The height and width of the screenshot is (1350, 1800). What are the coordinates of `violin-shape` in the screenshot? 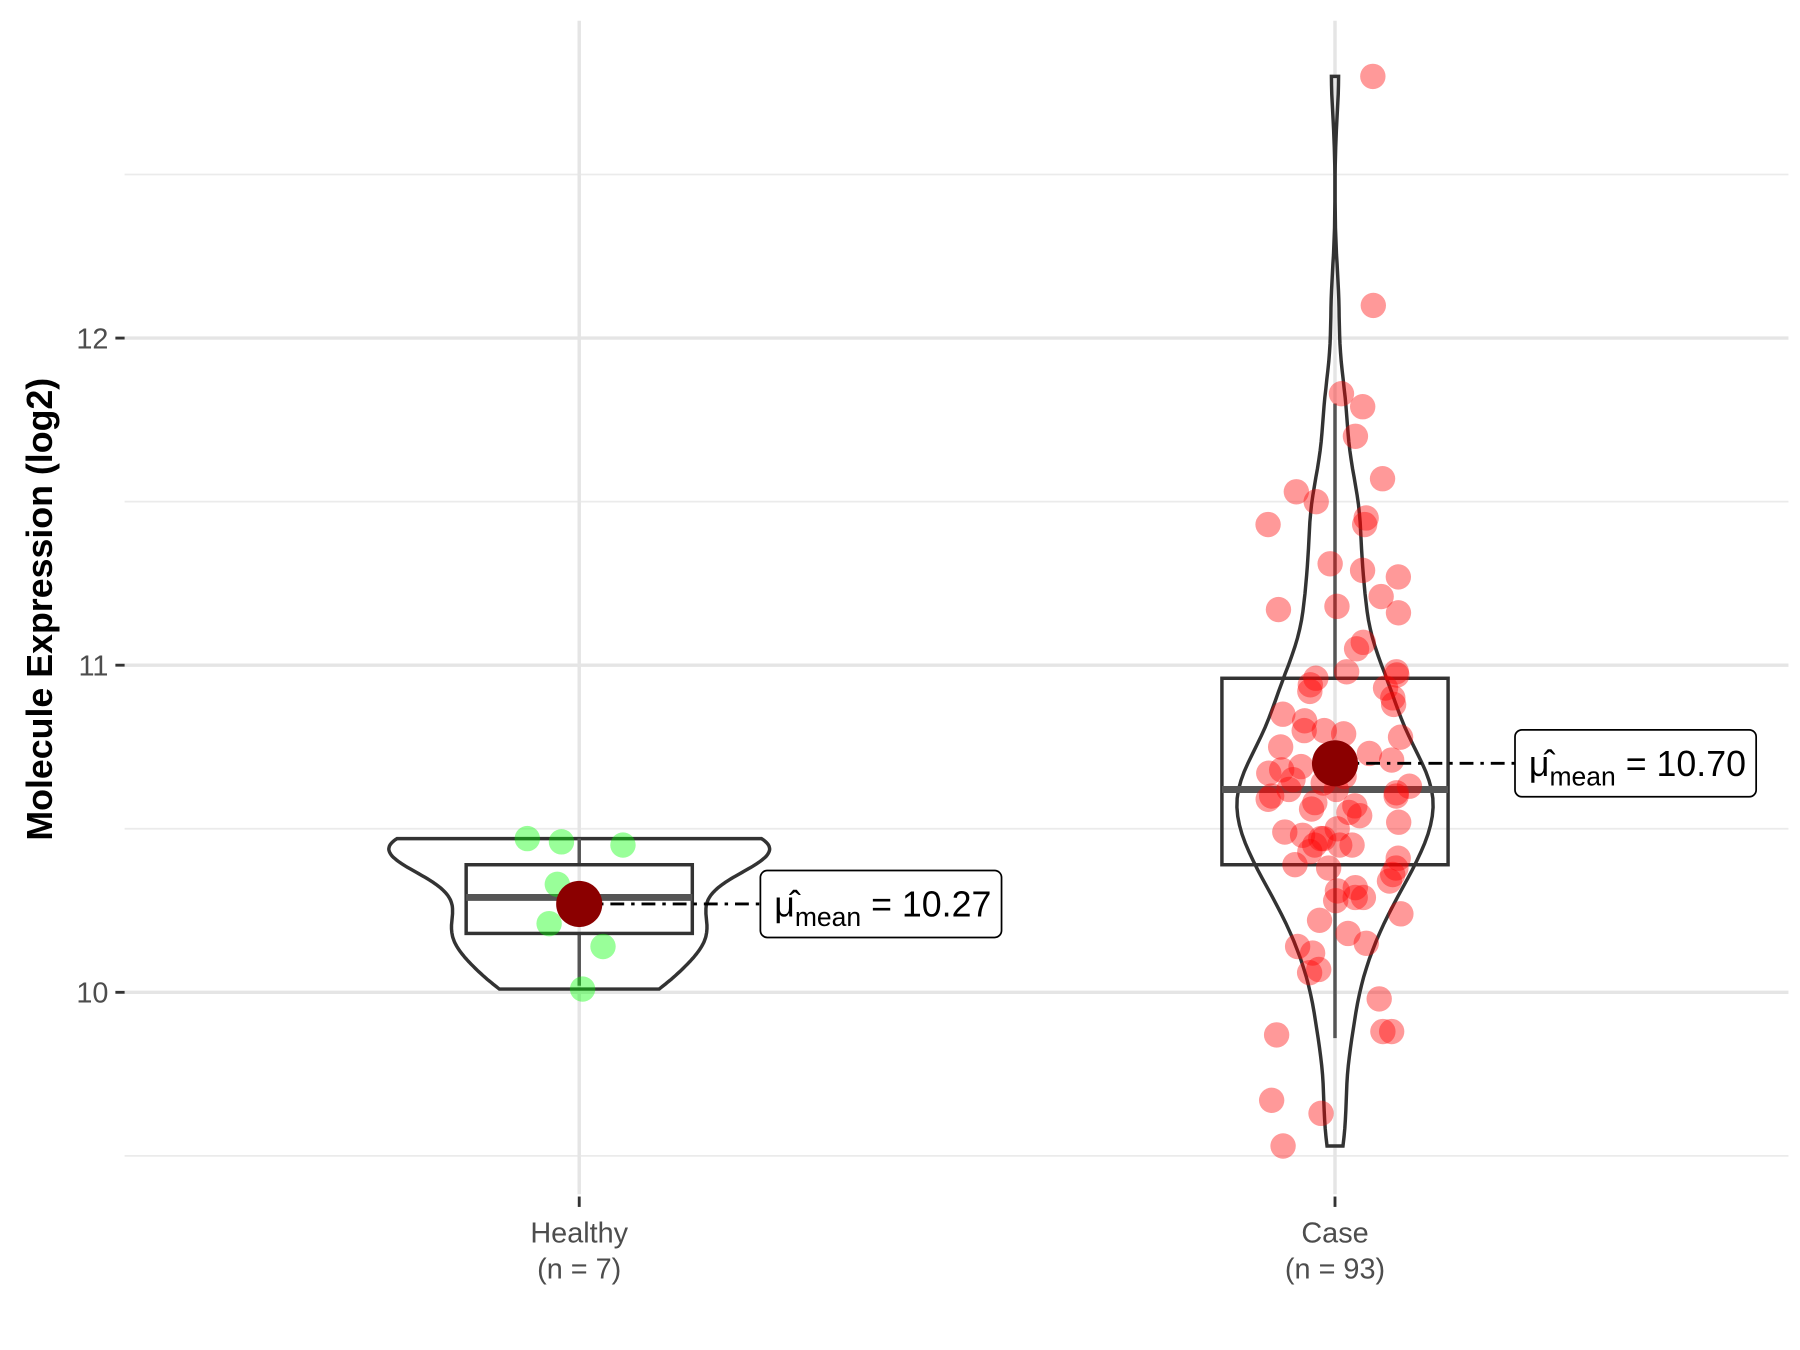 It's located at (579, 913).